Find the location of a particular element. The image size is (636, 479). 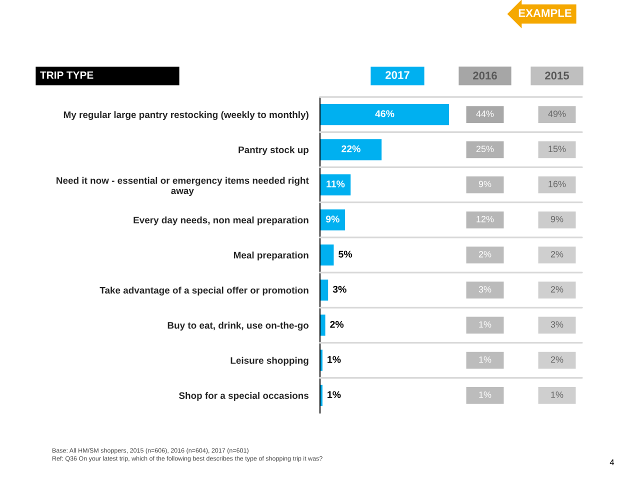

y-tick-label: Every day needs, non meal preparation is located at coordinates (221, 221).